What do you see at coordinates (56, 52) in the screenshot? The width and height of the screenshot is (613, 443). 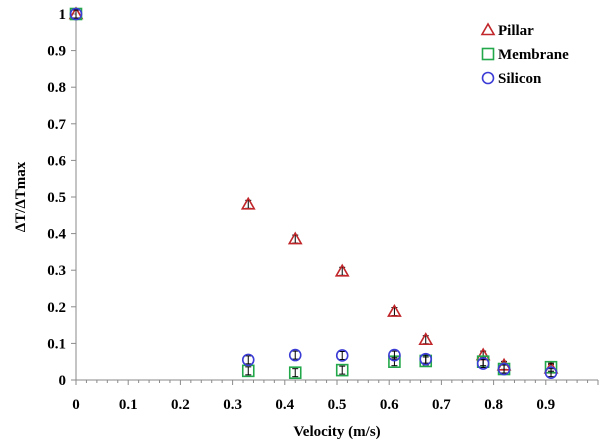 I see `y-tick-label: 0.9` at bounding box center [56, 52].